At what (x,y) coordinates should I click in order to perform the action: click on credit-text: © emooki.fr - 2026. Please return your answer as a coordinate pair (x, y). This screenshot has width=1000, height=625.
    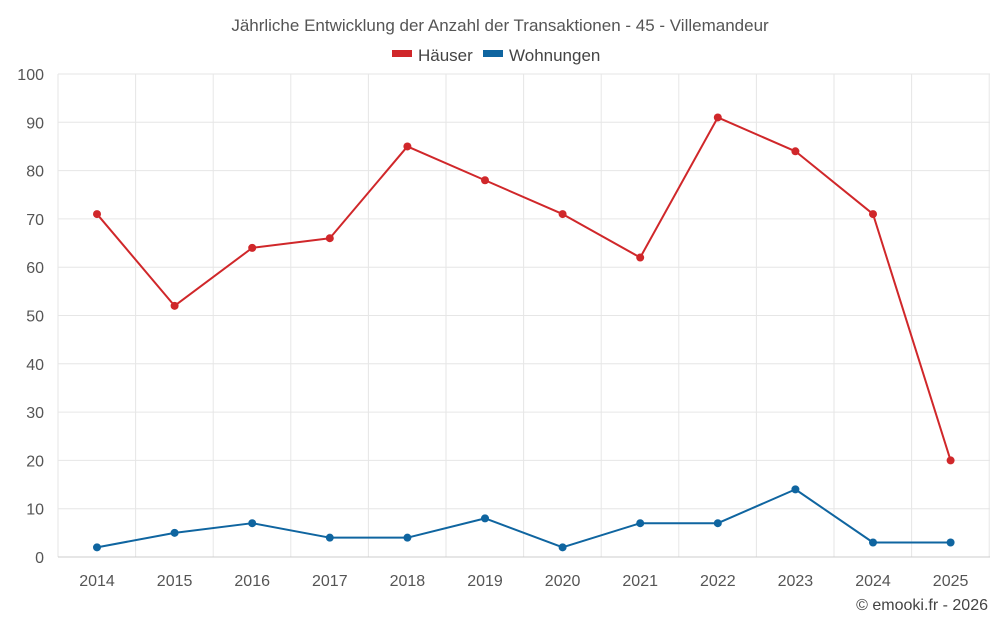
    Looking at the image, I should click on (922, 605).